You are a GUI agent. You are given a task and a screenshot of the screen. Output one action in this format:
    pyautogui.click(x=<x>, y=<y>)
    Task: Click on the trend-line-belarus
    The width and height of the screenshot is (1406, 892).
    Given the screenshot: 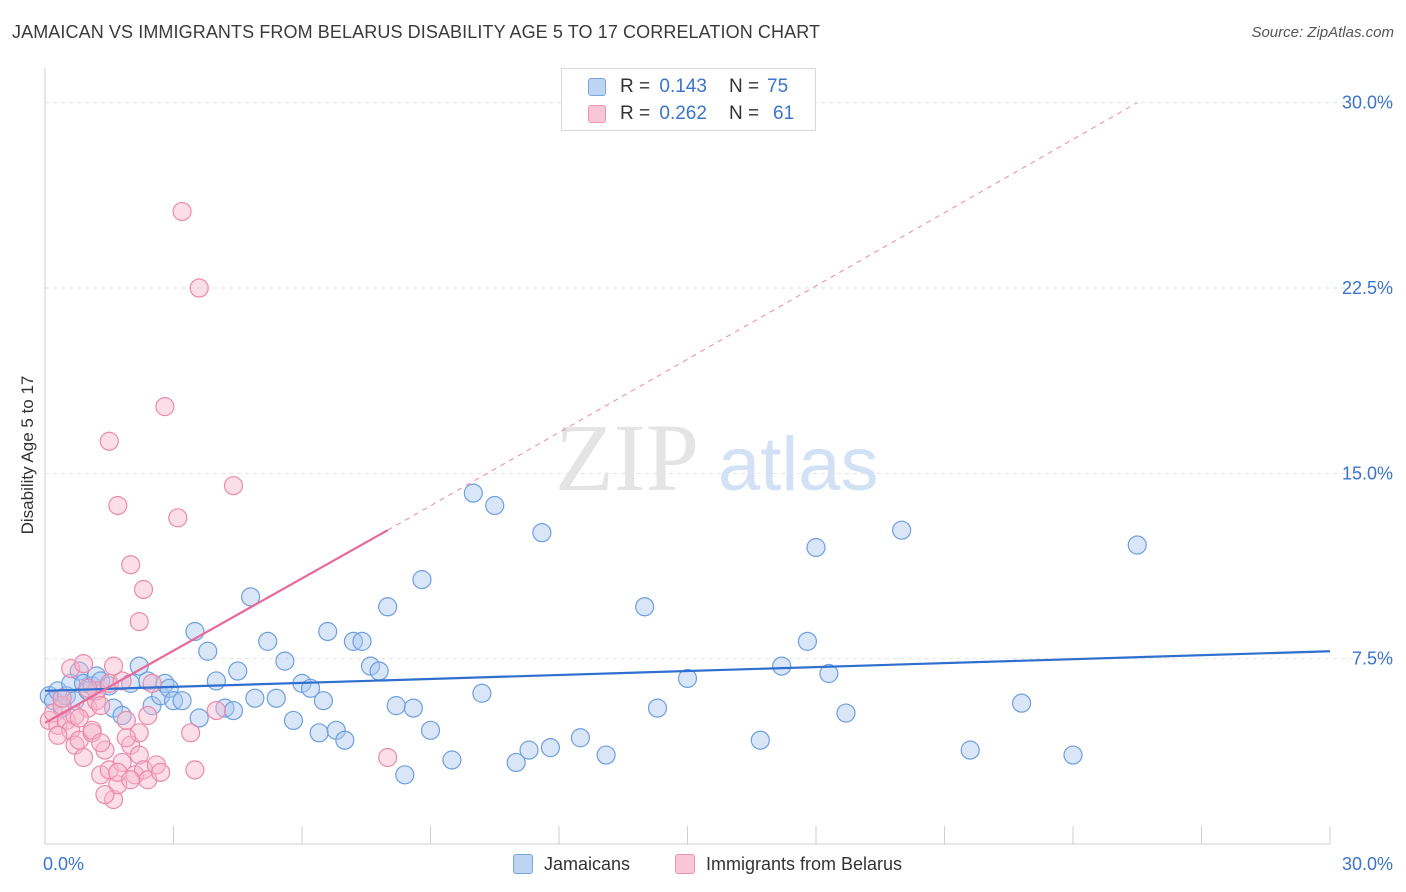 What is the action you would take?
    pyautogui.click(x=216, y=626)
    